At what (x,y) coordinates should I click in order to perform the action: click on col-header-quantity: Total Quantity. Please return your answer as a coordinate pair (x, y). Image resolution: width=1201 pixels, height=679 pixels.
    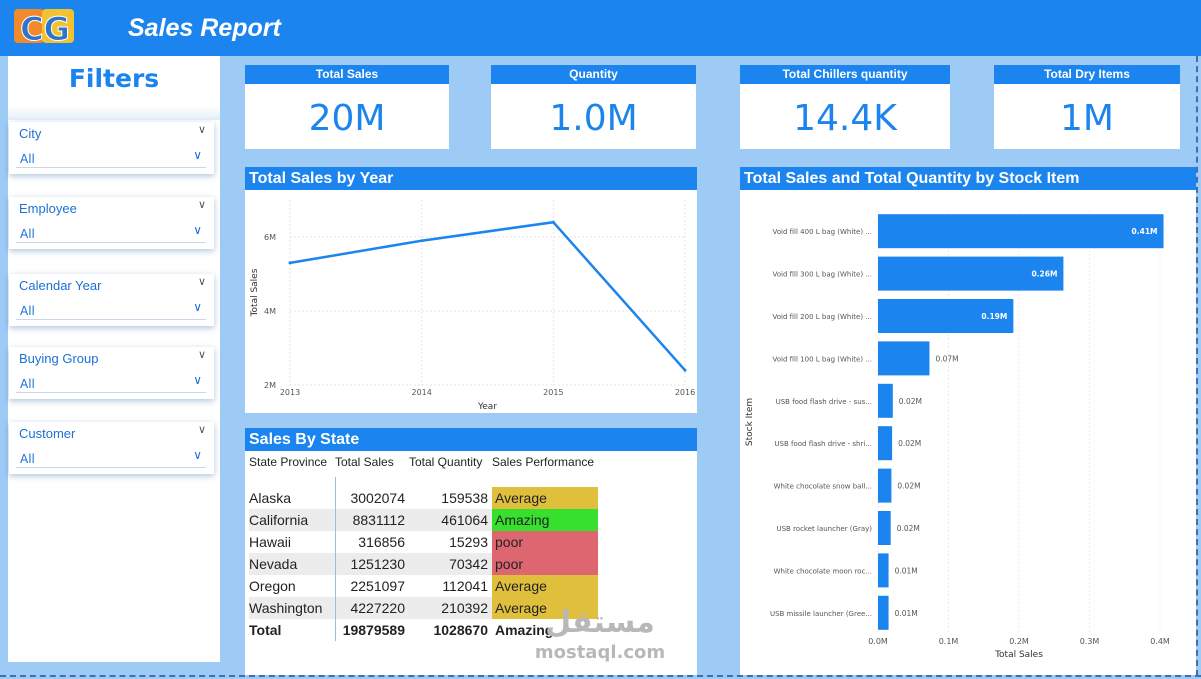
    Looking at the image, I should click on (446, 462).